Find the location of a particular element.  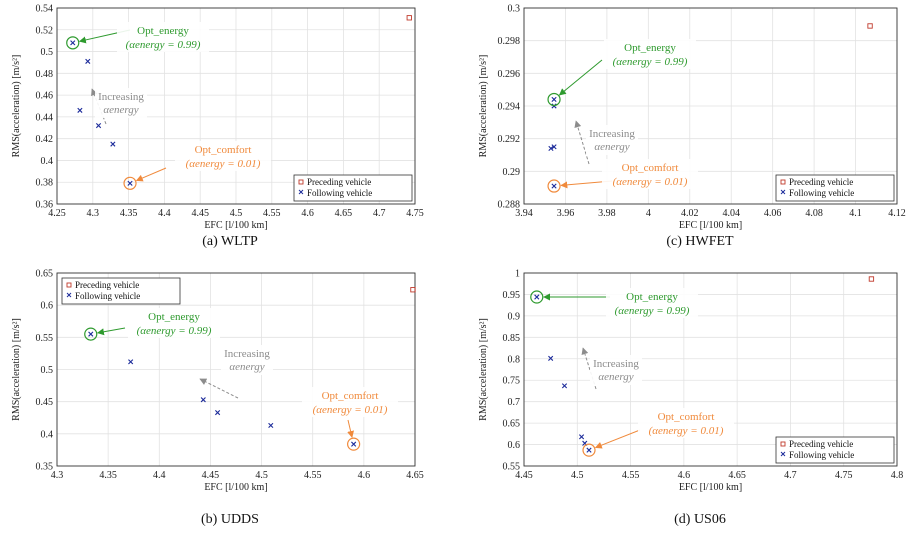

y-tick-label: 0.298 is located at coordinates (509, 41).